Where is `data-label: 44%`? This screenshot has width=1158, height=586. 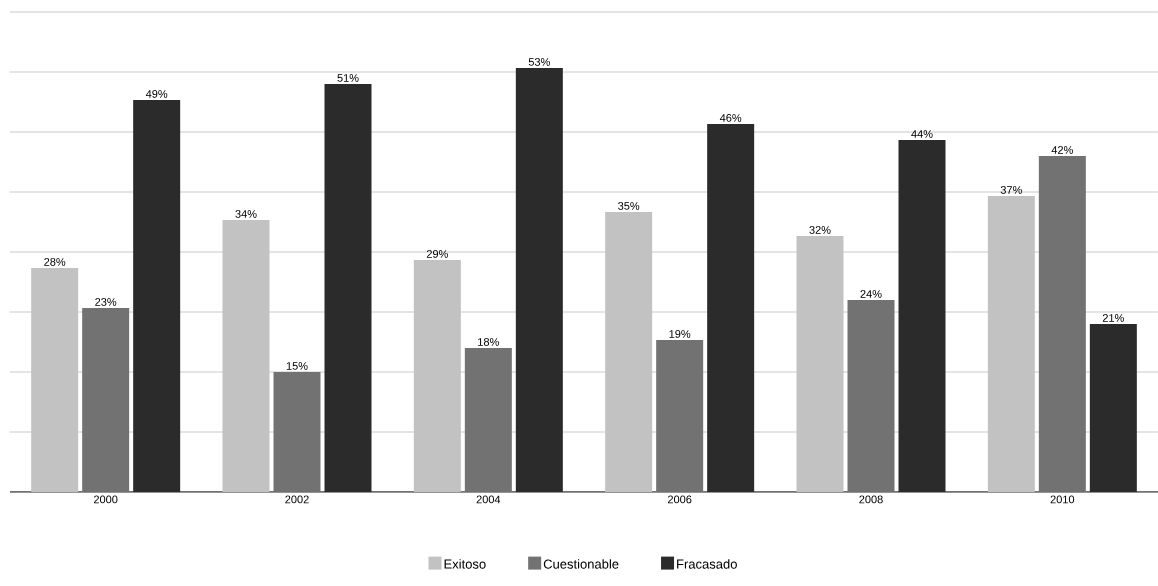 data-label: 44% is located at coordinates (922, 134).